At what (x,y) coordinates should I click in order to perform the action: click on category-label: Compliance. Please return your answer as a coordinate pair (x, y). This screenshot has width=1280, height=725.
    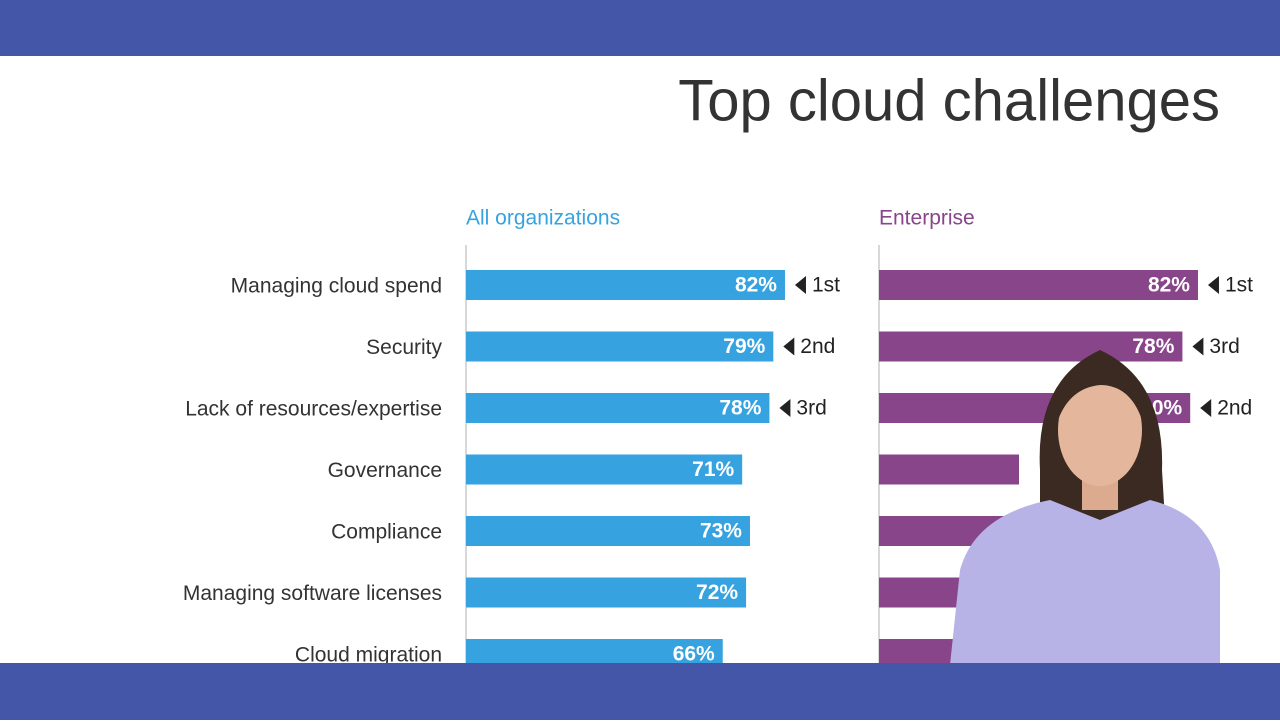
    Looking at the image, I should click on (386, 532).